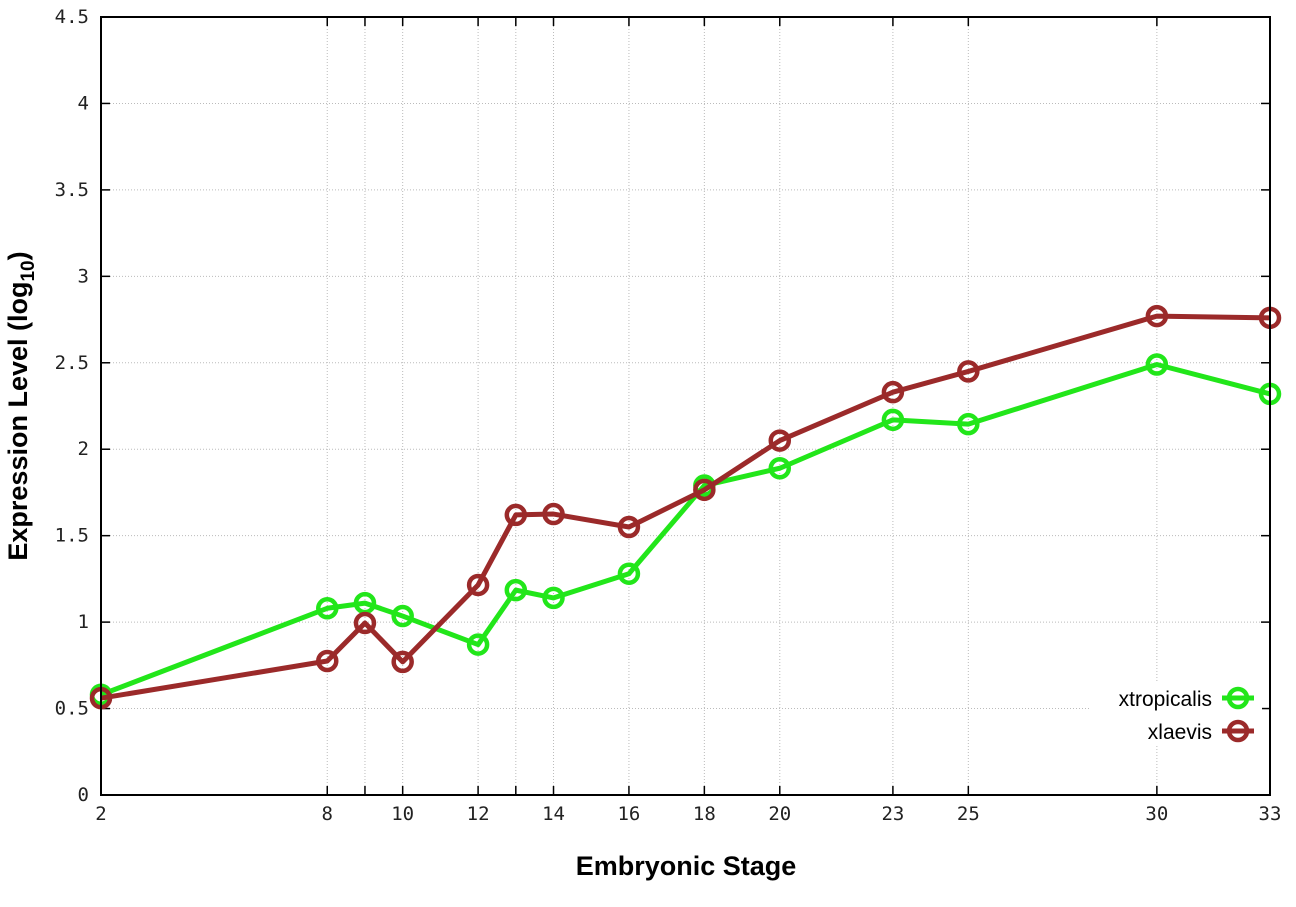 This screenshot has width=1296, height=907. Describe the element at coordinates (968, 814) in the screenshot. I see `x-tick-label: 25` at that location.